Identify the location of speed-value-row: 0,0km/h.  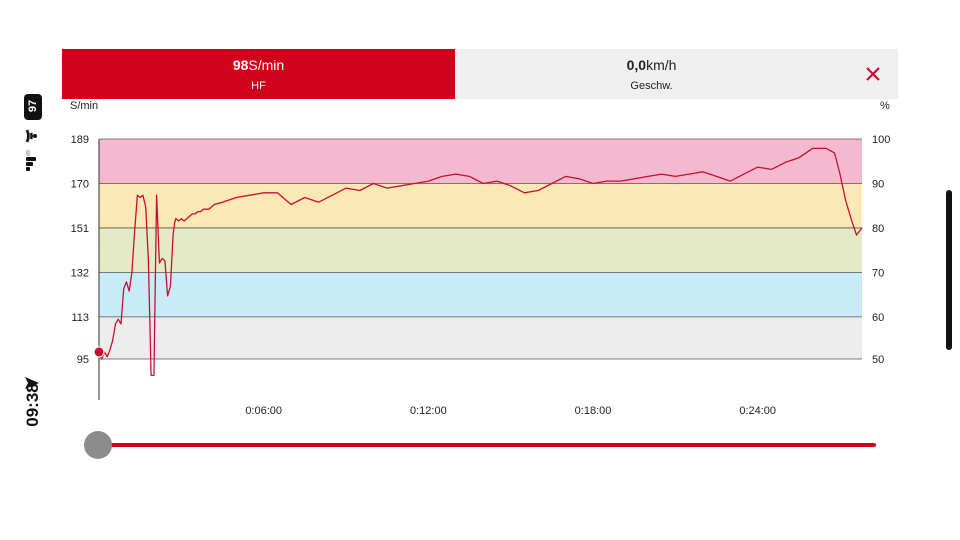
(652, 65).